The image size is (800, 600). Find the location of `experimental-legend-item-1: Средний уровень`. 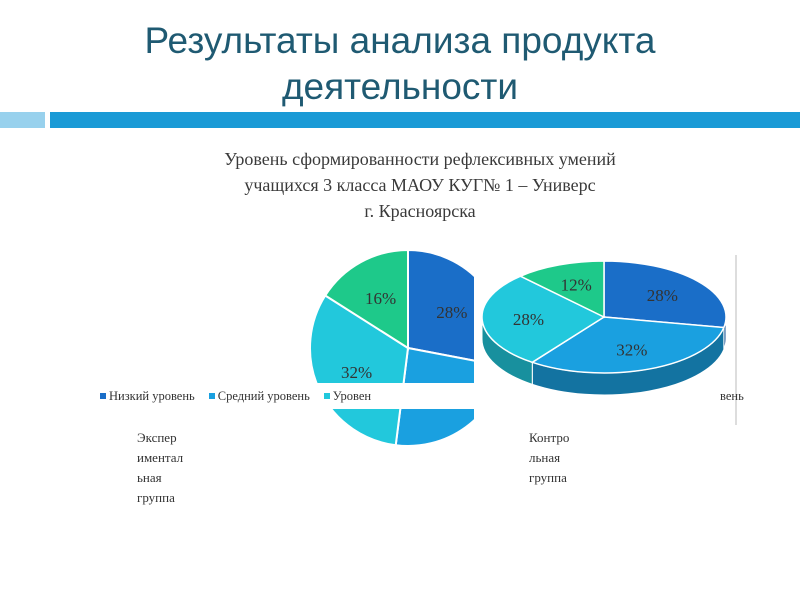

experimental-legend-item-1: Средний уровень is located at coordinates (259, 396).